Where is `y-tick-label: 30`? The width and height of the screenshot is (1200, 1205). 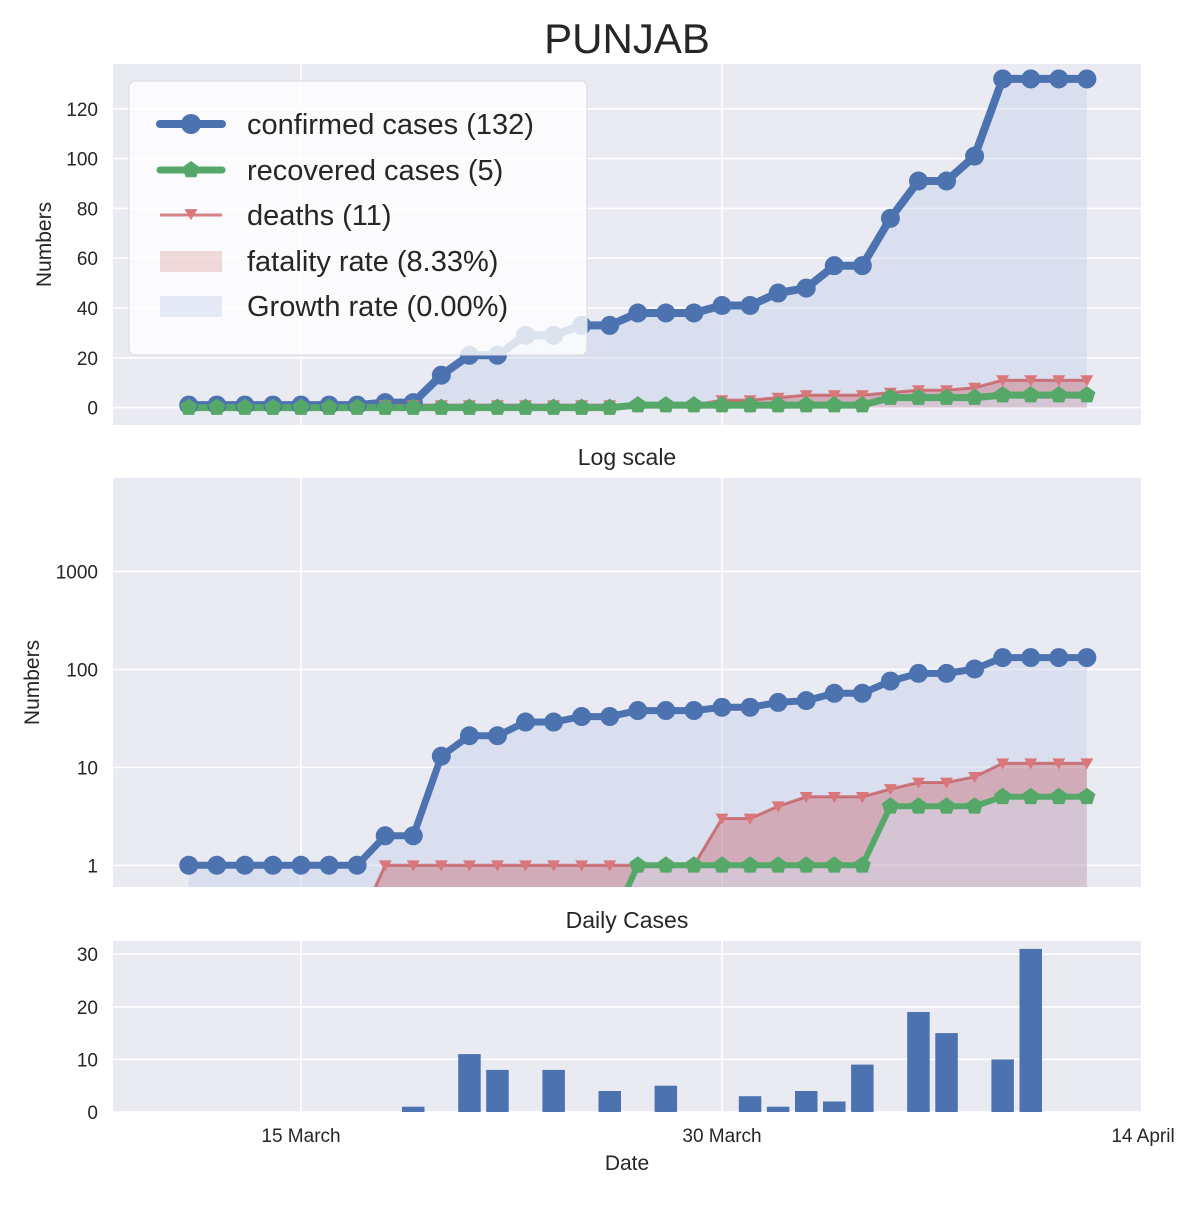
y-tick-label: 30 is located at coordinates (87, 955).